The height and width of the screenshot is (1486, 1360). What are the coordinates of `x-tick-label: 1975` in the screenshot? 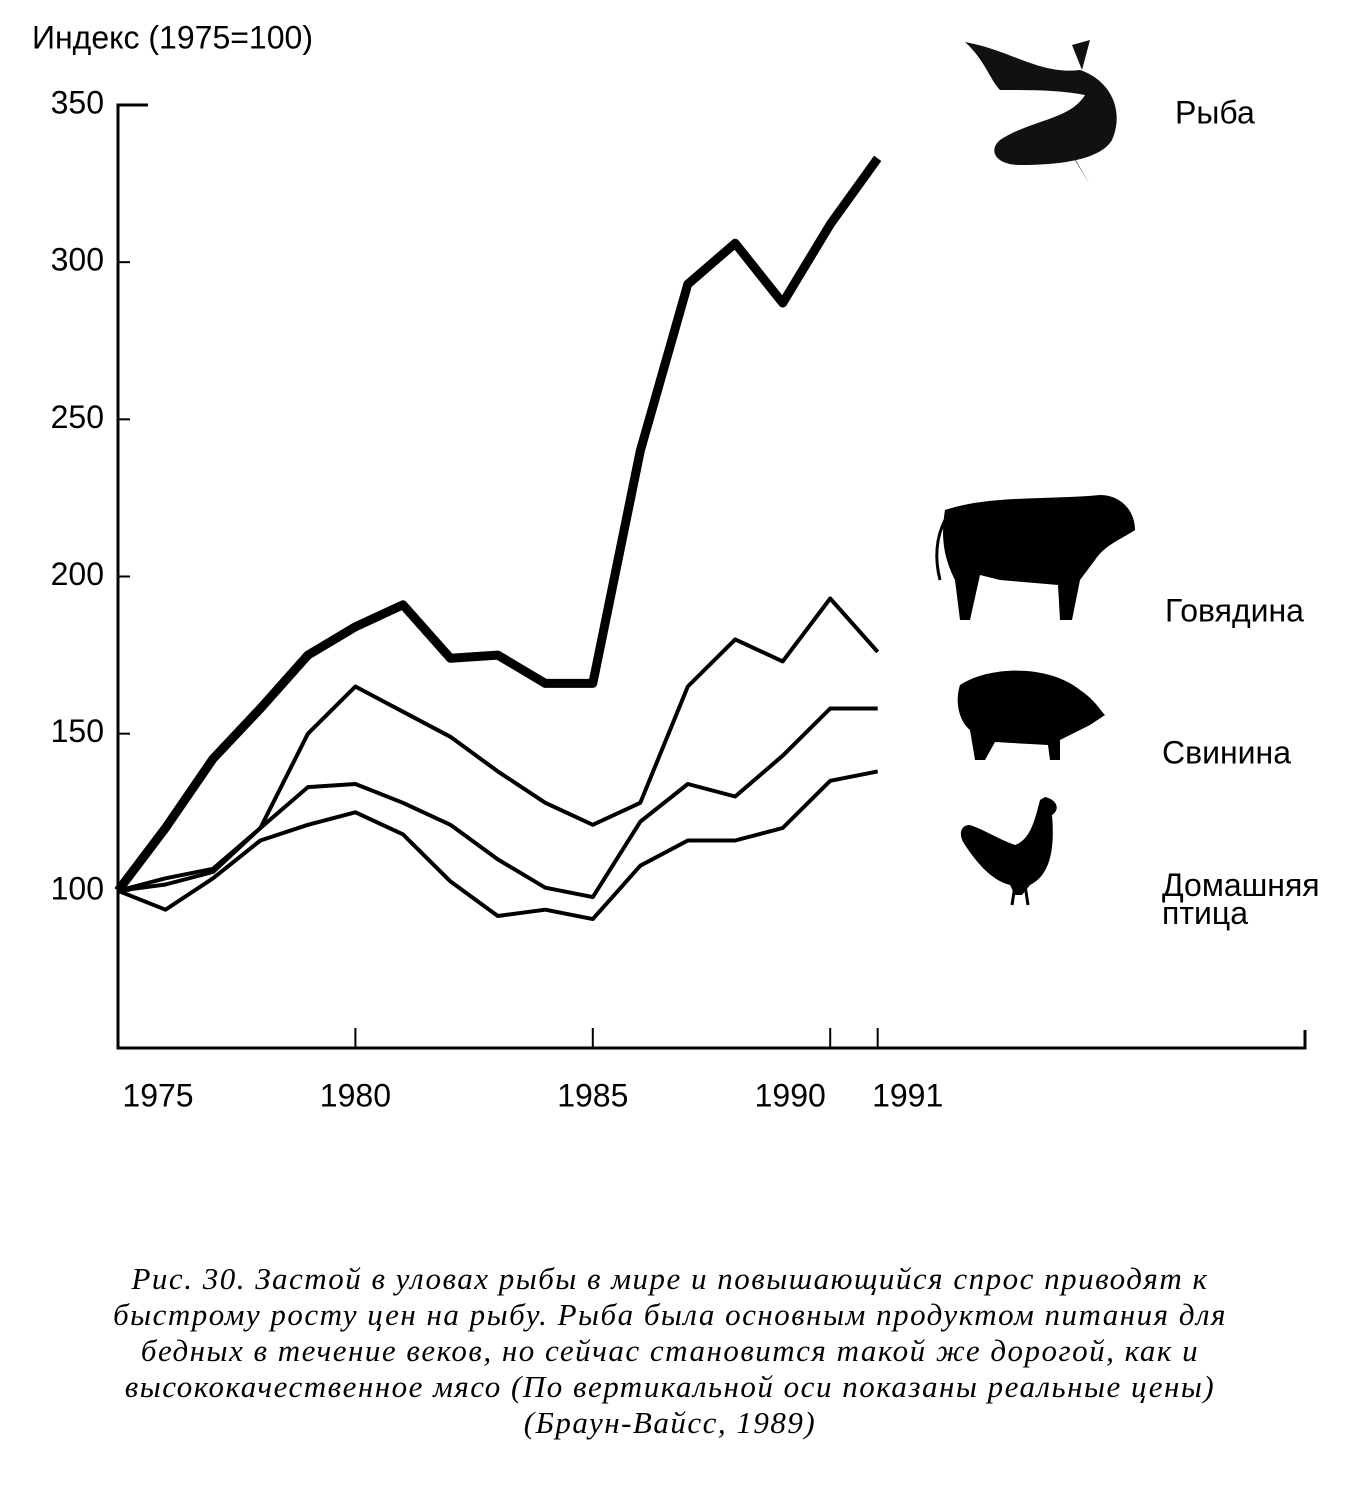 It's located at (157, 1095).